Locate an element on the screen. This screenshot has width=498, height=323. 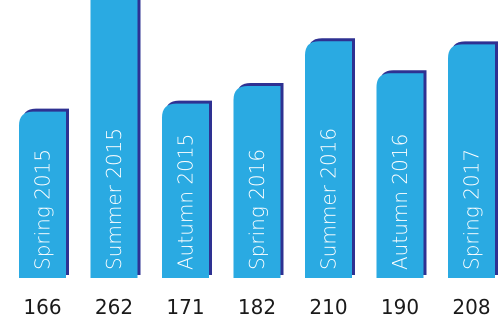
bar-value-label: 182 is located at coordinates (257, 307).